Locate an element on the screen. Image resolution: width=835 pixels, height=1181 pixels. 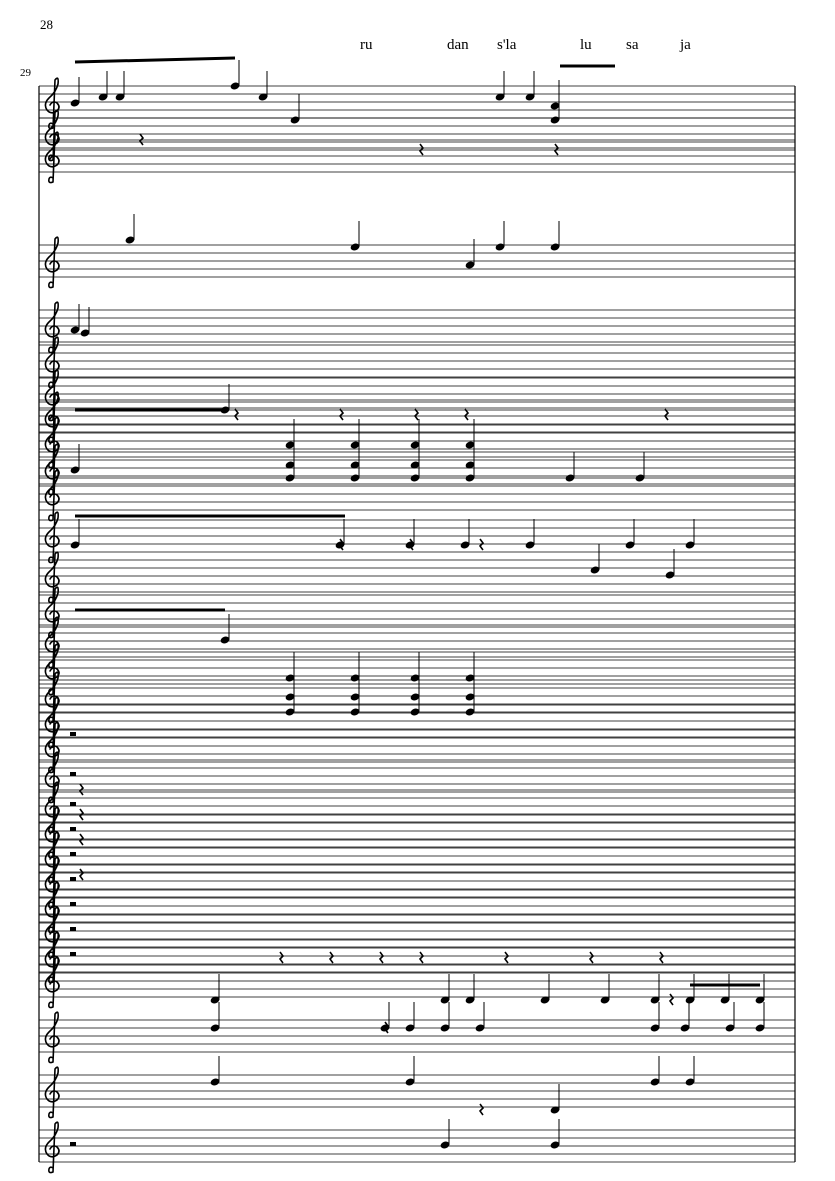
measure-number: 29 is located at coordinates (25, 73).